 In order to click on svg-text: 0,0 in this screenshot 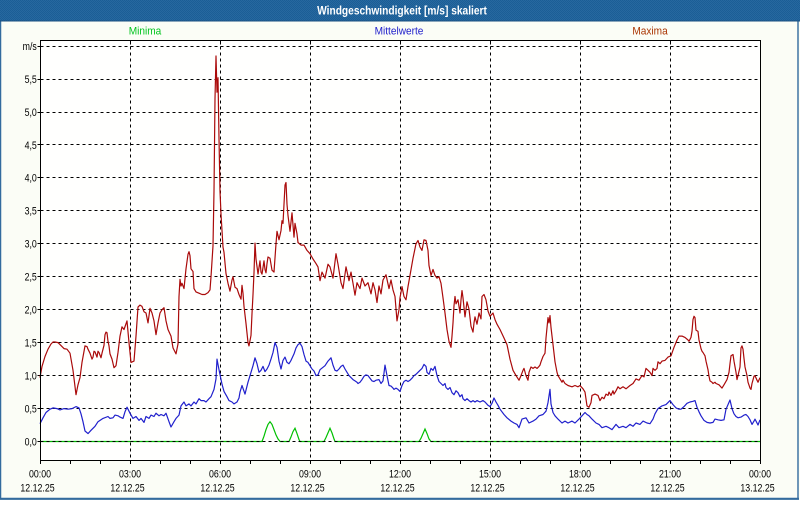, I will do `click(31, 442)`.